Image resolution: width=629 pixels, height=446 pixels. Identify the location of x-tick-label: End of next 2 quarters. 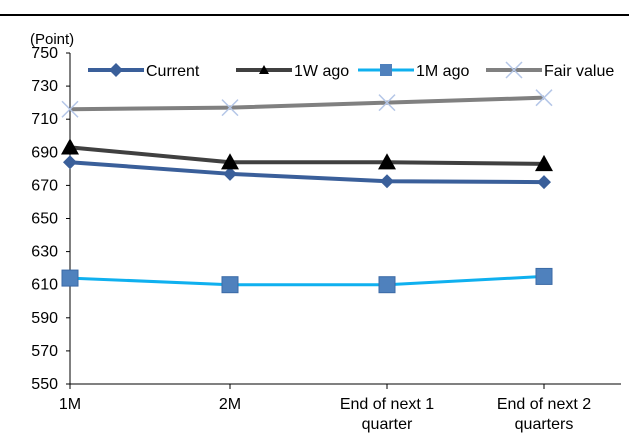
(544, 414).